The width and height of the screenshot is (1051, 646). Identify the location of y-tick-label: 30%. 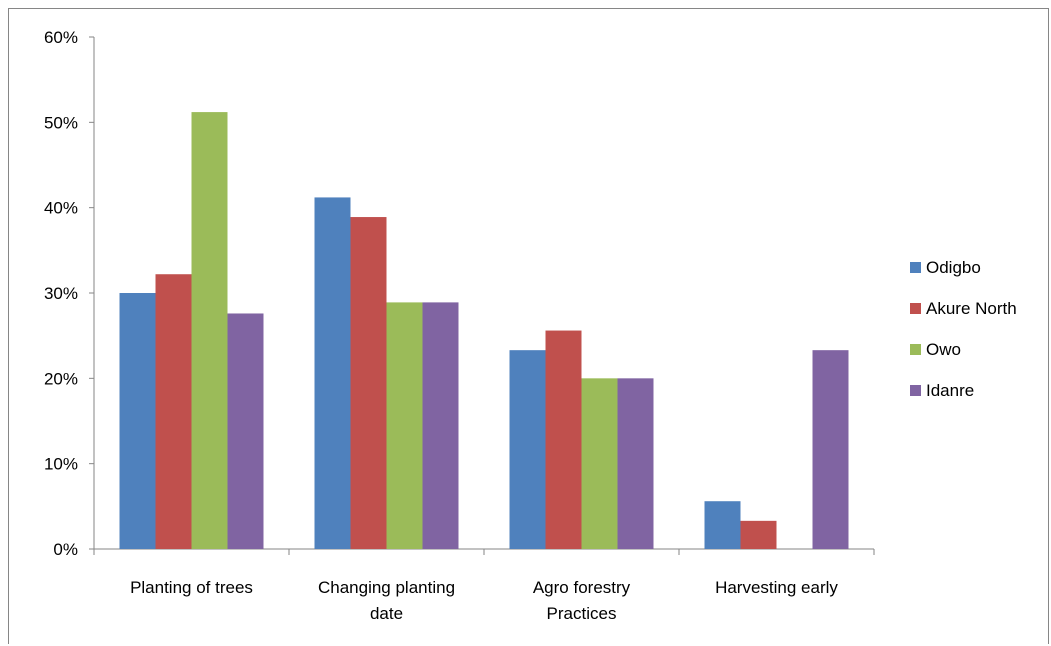
(61, 293).